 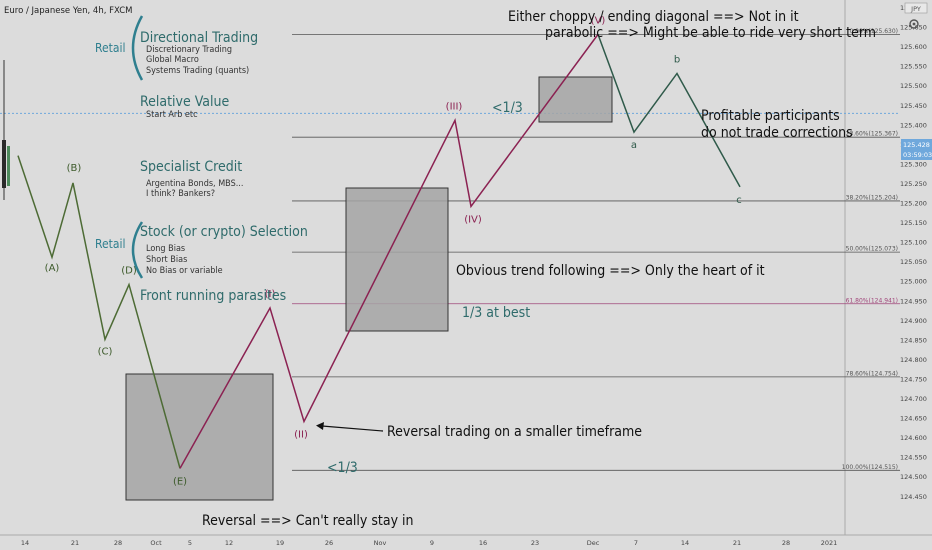 What do you see at coordinates (156, 543) in the screenshot?
I see `time-label: Oct` at bounding box center [156, 543].